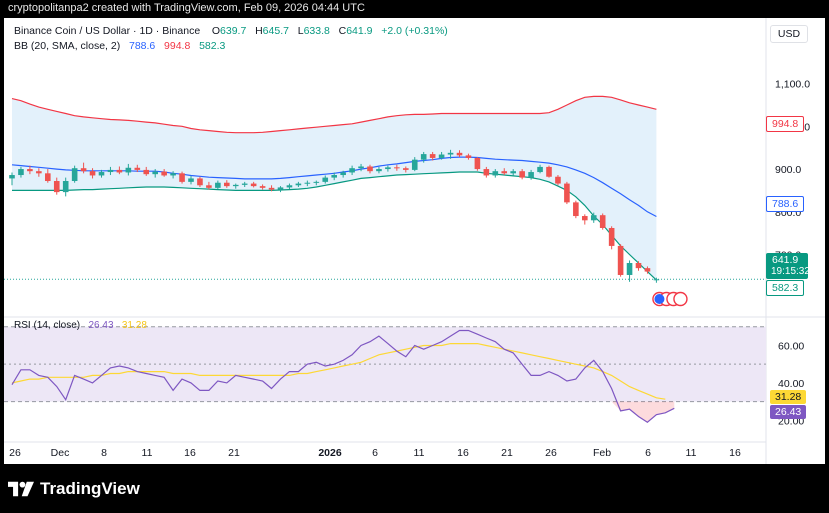 The image size is (829, 513). What do you see at coordinates (212, 46) in the screenshot?
I see `bb-lower-value: 582.3` at bounding box center [212, 46].